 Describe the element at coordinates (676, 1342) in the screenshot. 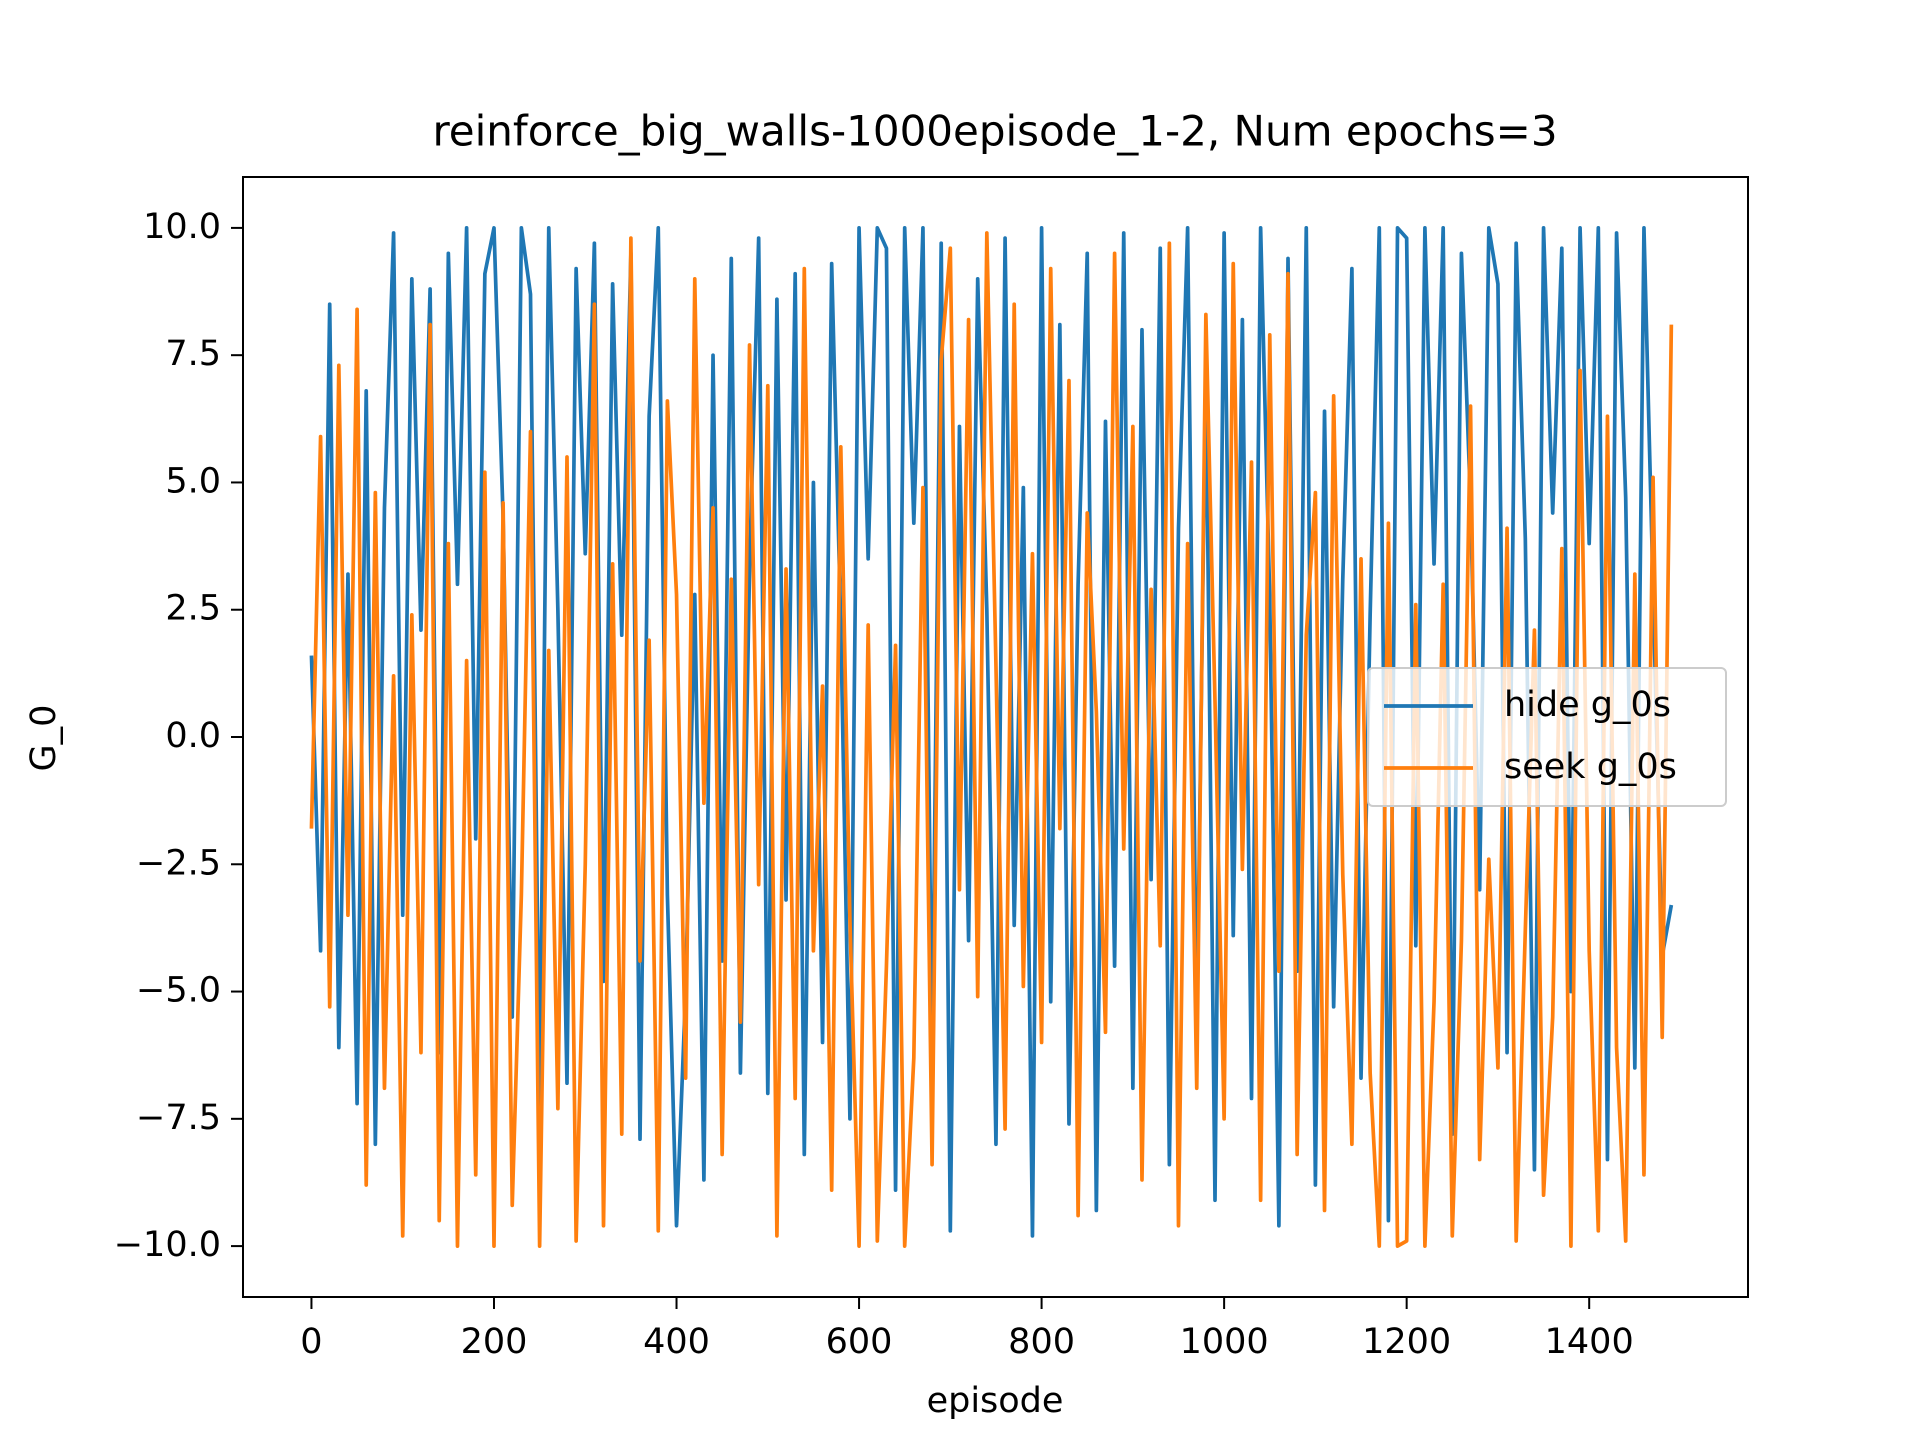

I see `x-tick-label: 400` at that location.